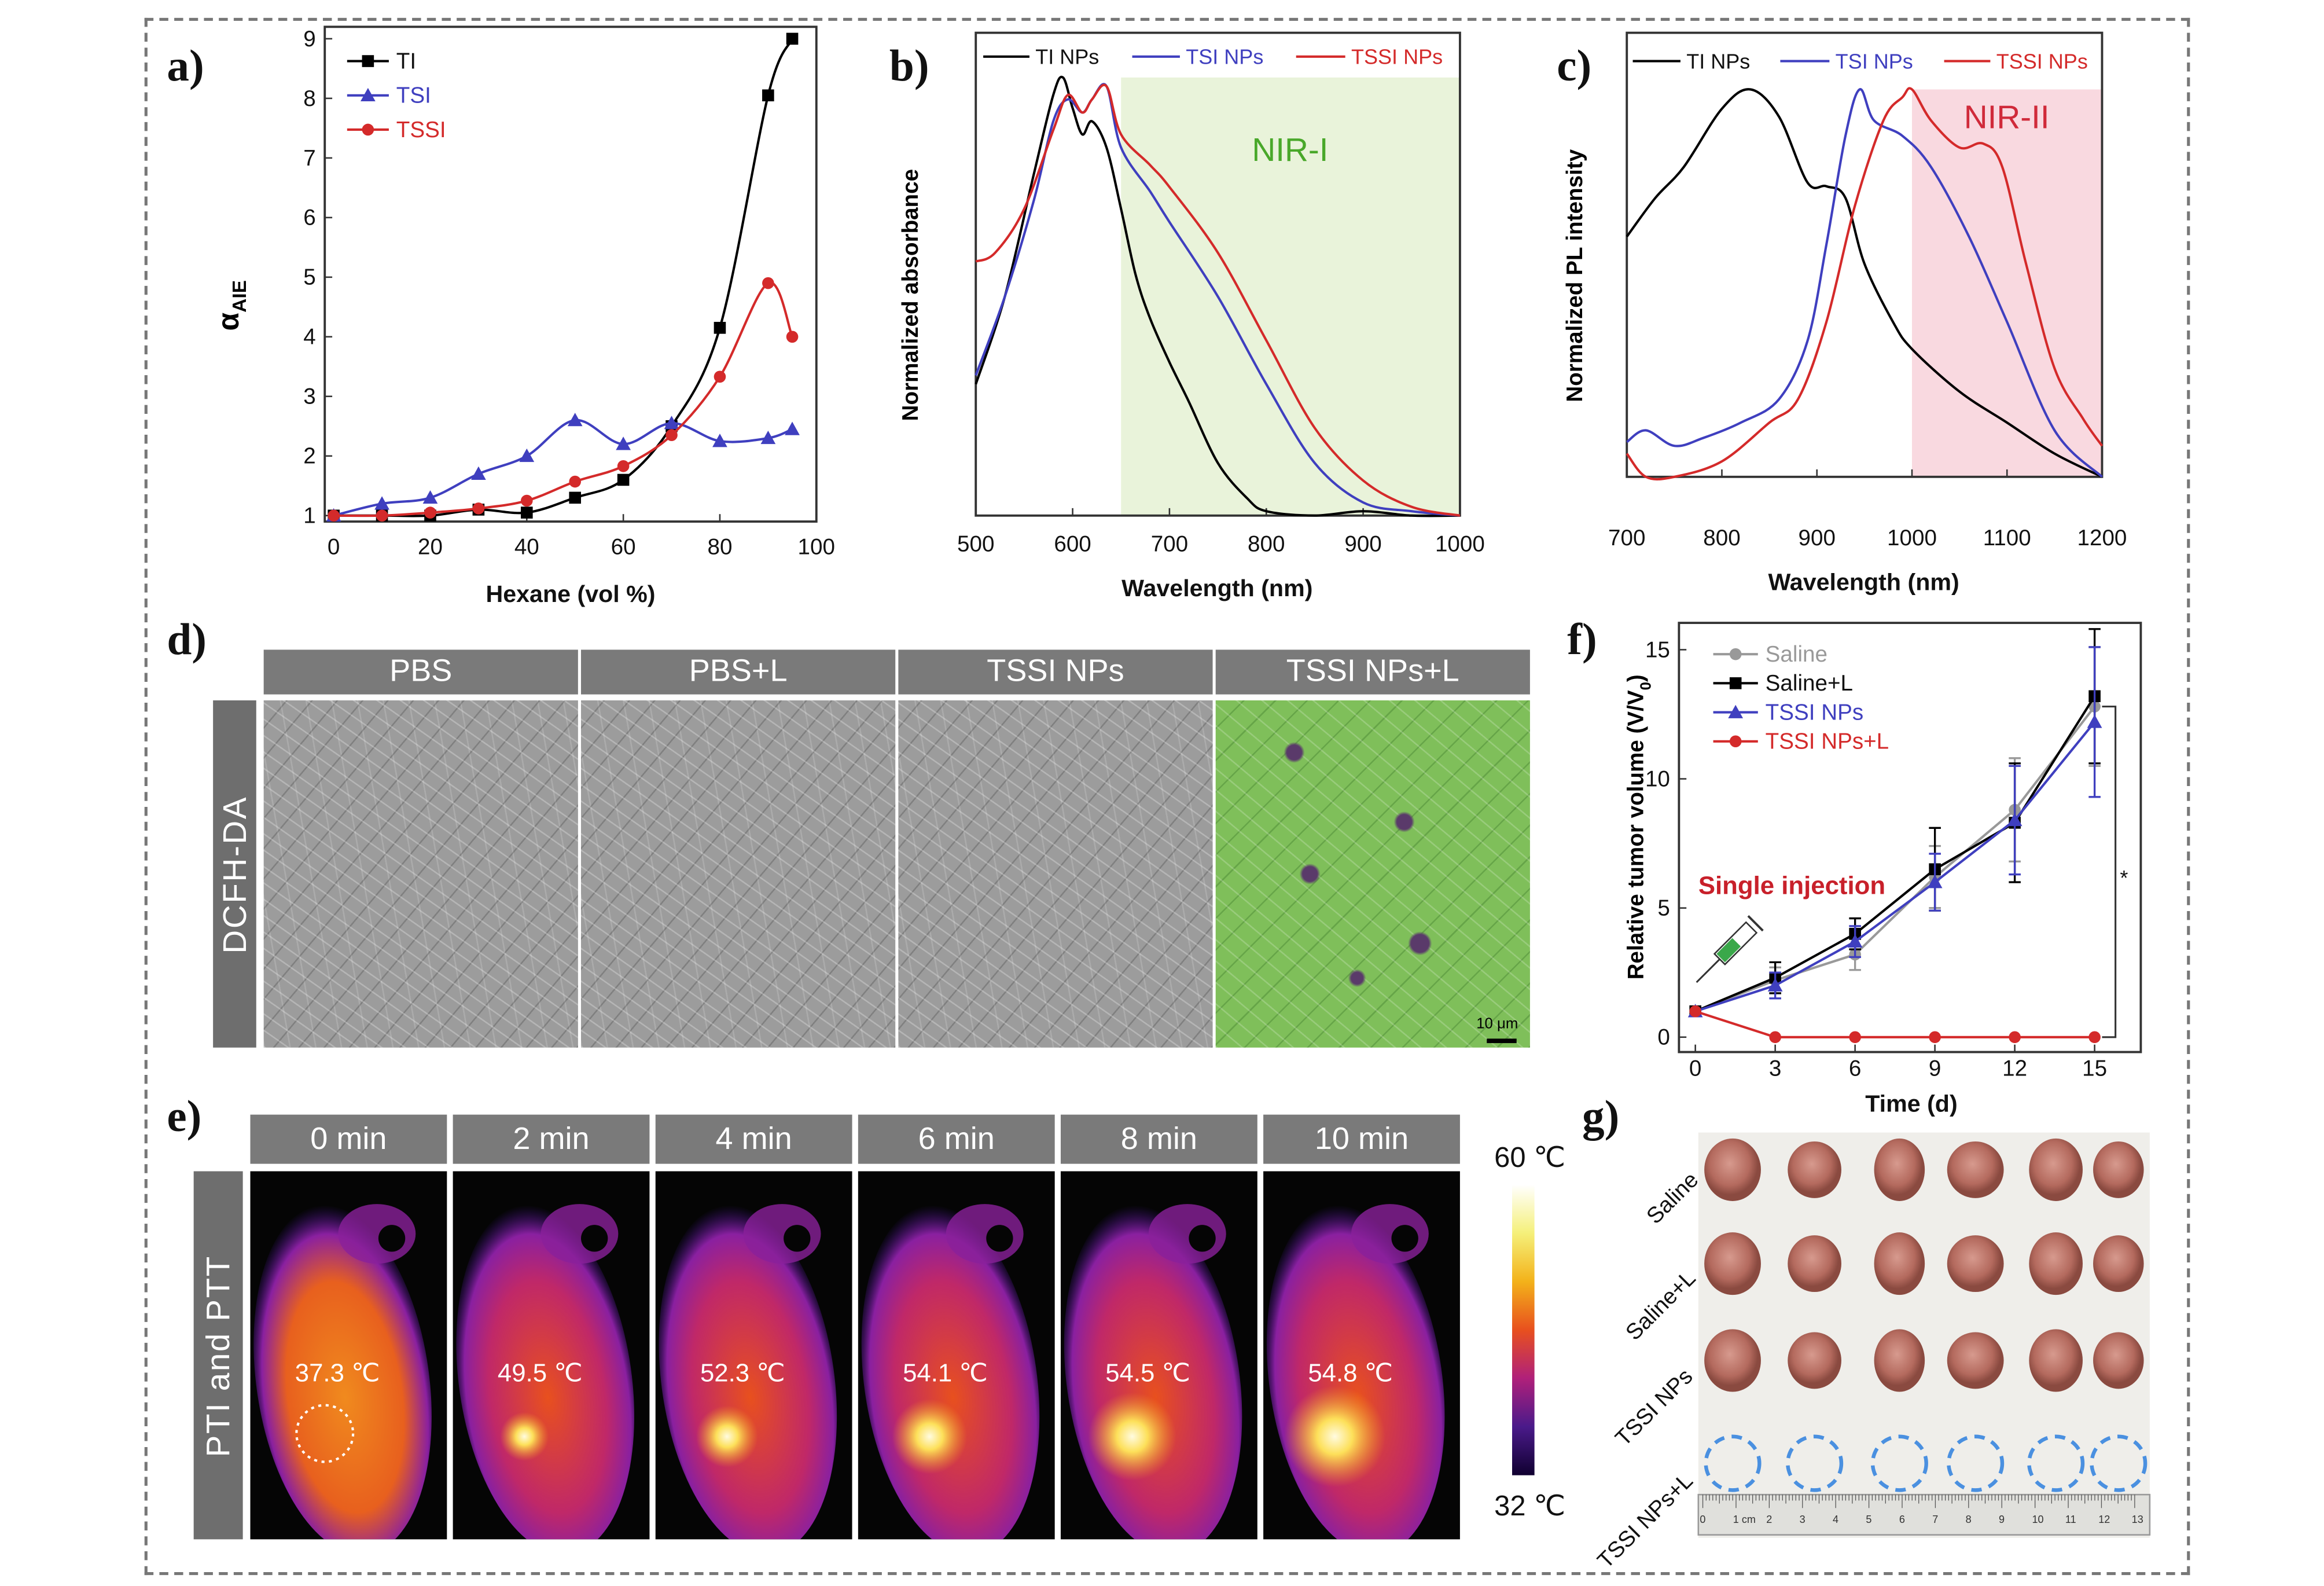 The height and width of the screenshot is (1586, 2324). What do you see at coordinates (1864, 581) in the screenshot?
I see `x-axis-label: Wavelength (nm)` at bounding box center [1864, 581].